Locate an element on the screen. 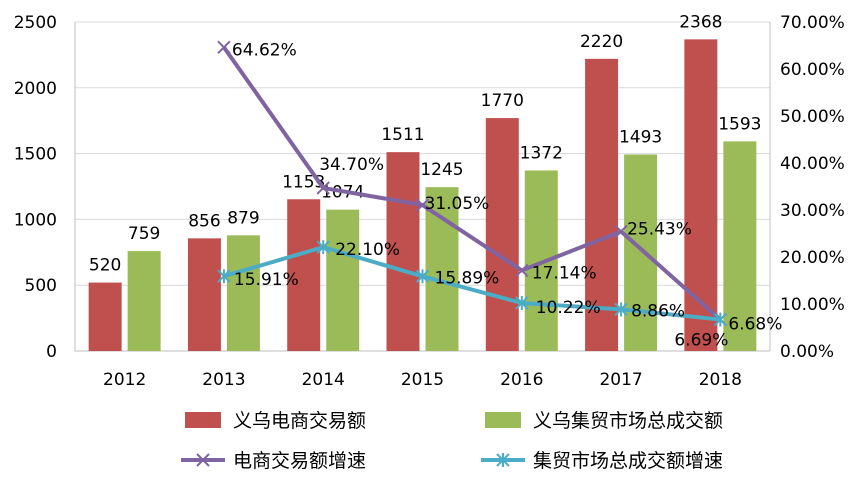 The width and height of the screenshot is (864, 491). line-data-label: 34.70% is located at coordinates (351, 165).